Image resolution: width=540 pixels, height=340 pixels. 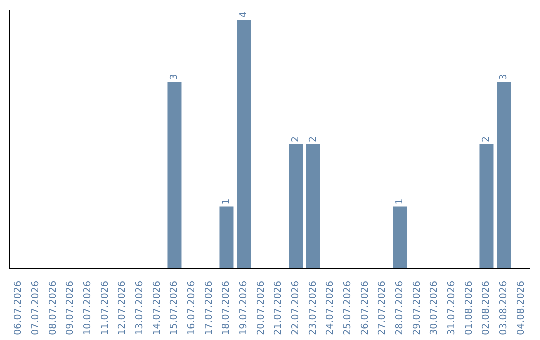 I want to click on x-tick-label: 10.07.2026, so click(x=88, y=308).